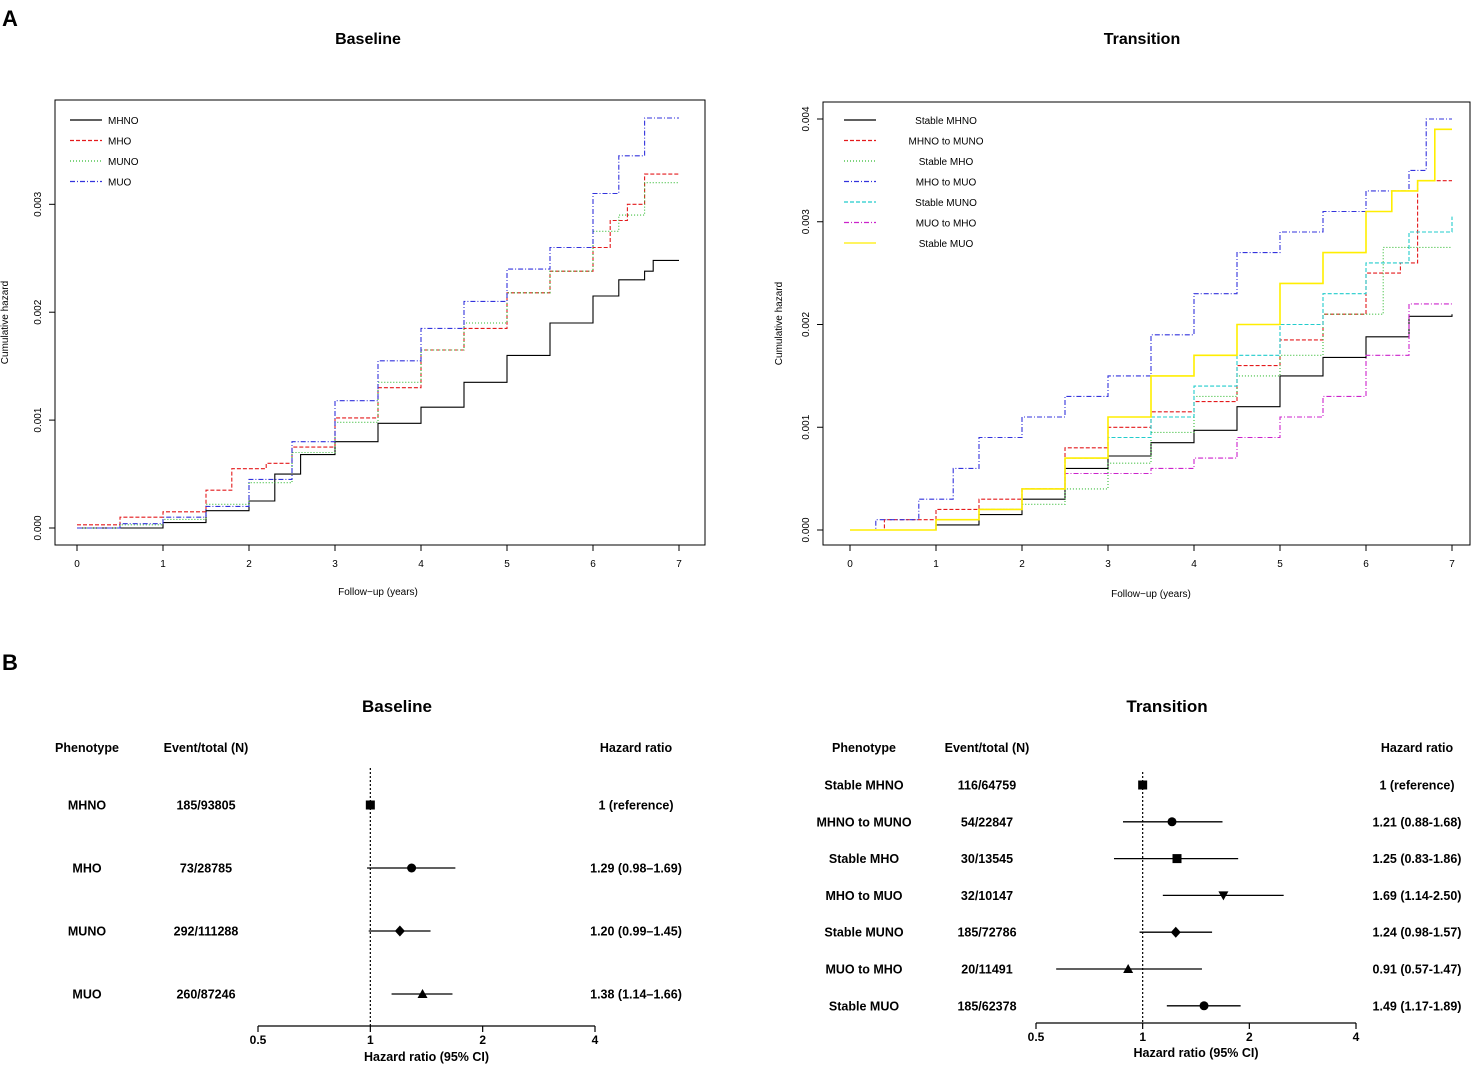  Describe the element at coordinates (1417, 1006) in the screenshot. I see `row-hr-label-stable-muo: 1.49 (1.17-1.89)` at that location.